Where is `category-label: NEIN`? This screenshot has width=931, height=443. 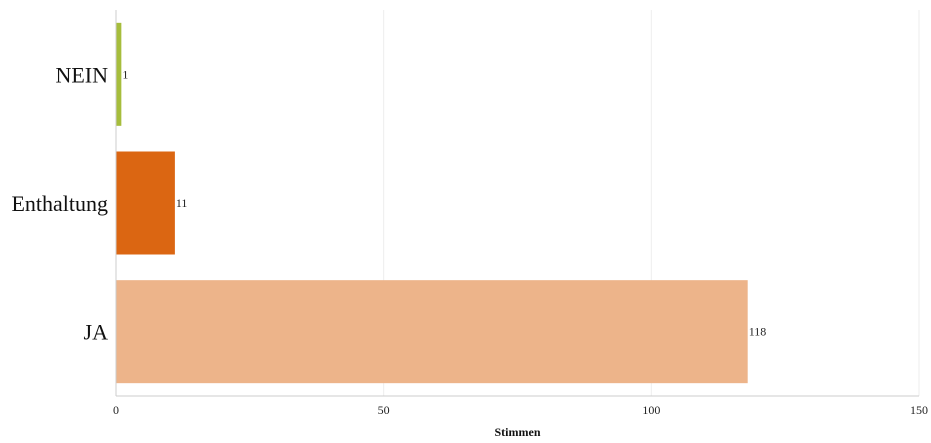
category-label: NEIN is located at coordinates (81, 74).